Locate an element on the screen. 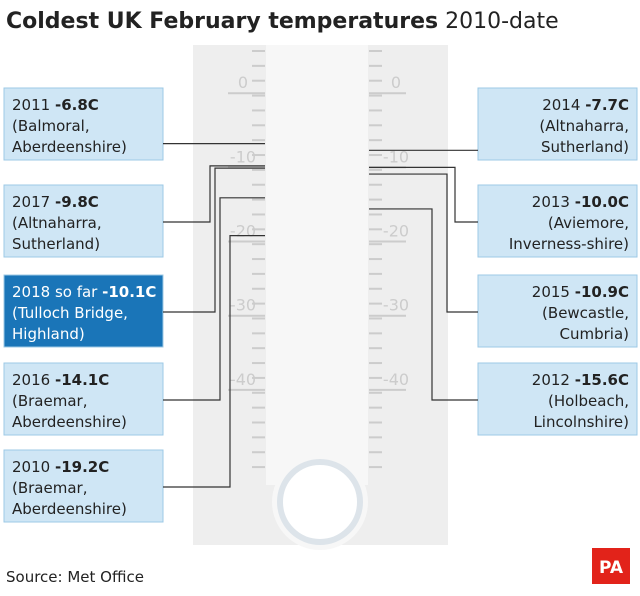  year: 2013 is located at coordinates (551, 202).